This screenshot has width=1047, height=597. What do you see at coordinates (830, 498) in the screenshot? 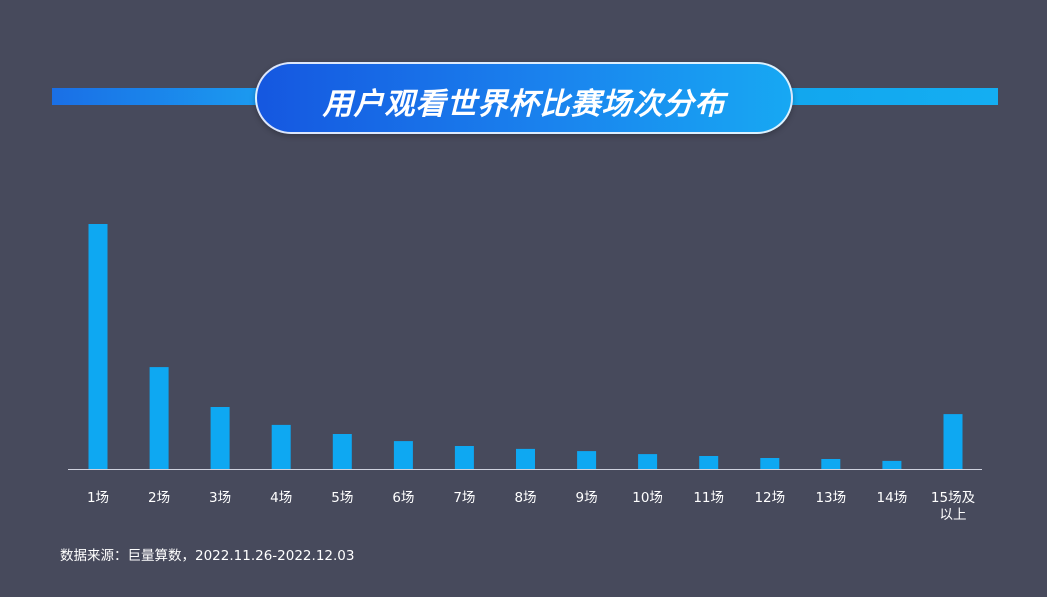
I see `x-tick-label-13: 13场` at bounding box center [830, 498].